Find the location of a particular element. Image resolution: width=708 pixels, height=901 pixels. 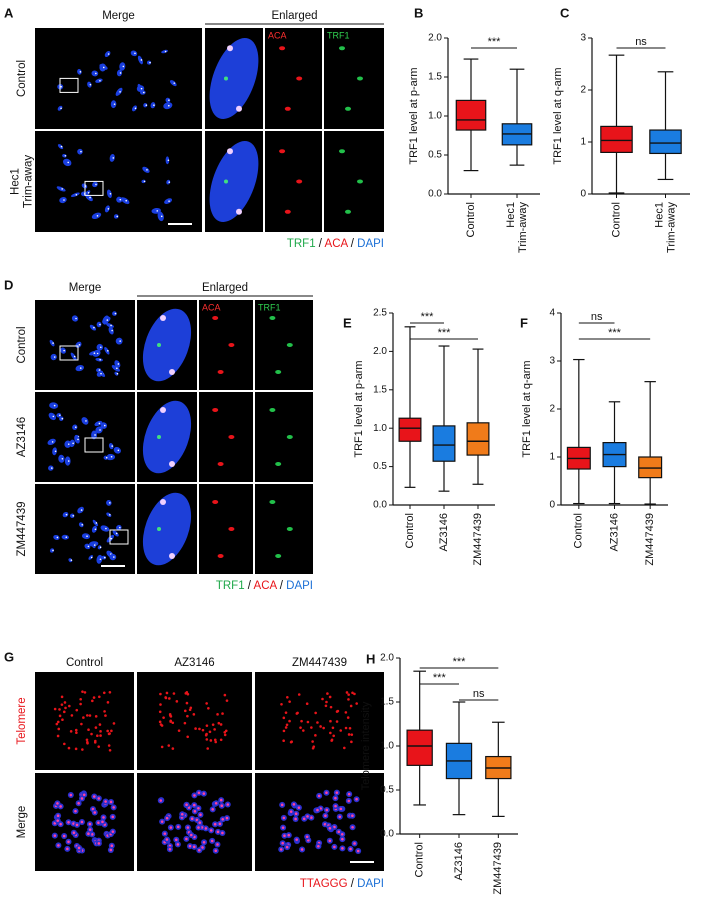

column-header: Merge is located at coordinates (118, 16).